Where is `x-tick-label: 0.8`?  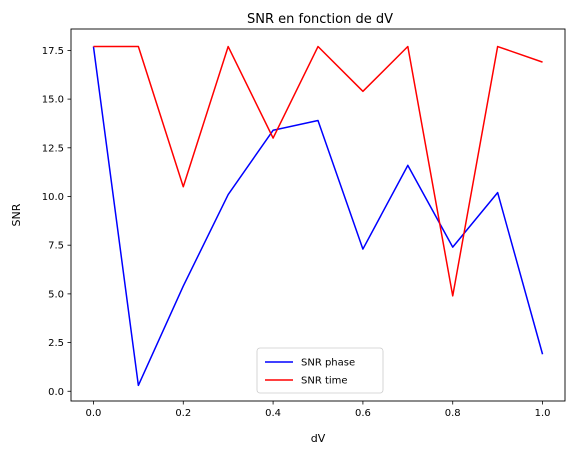
x-tick-label: 0.8 is located at coordinates (453, 413).